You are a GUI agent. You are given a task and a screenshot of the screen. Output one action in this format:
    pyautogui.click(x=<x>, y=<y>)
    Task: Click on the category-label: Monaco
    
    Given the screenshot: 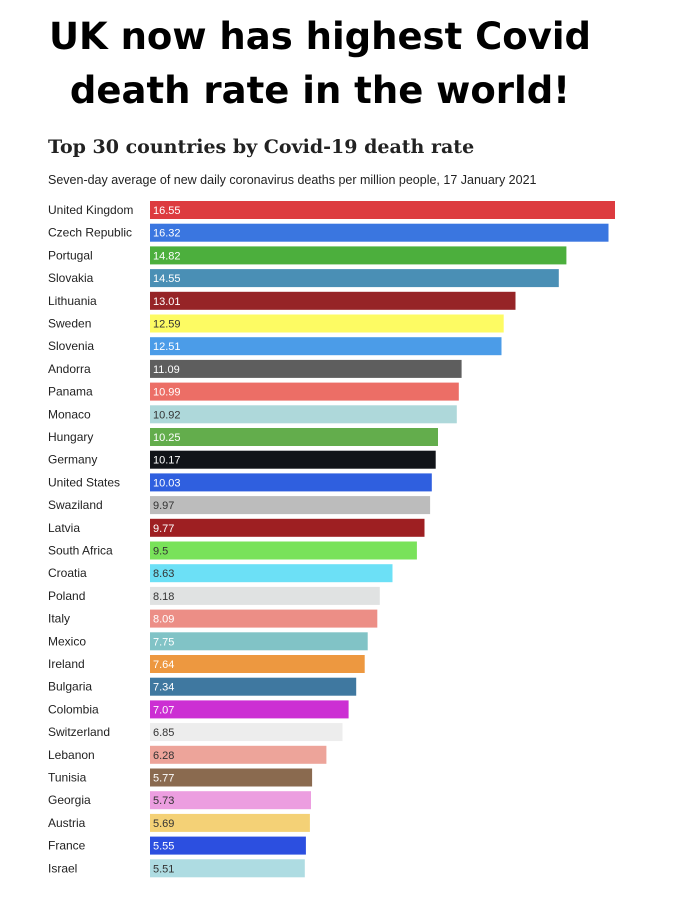 What is the action you would take?
    pyautogui.click(x=69, y=414)
    